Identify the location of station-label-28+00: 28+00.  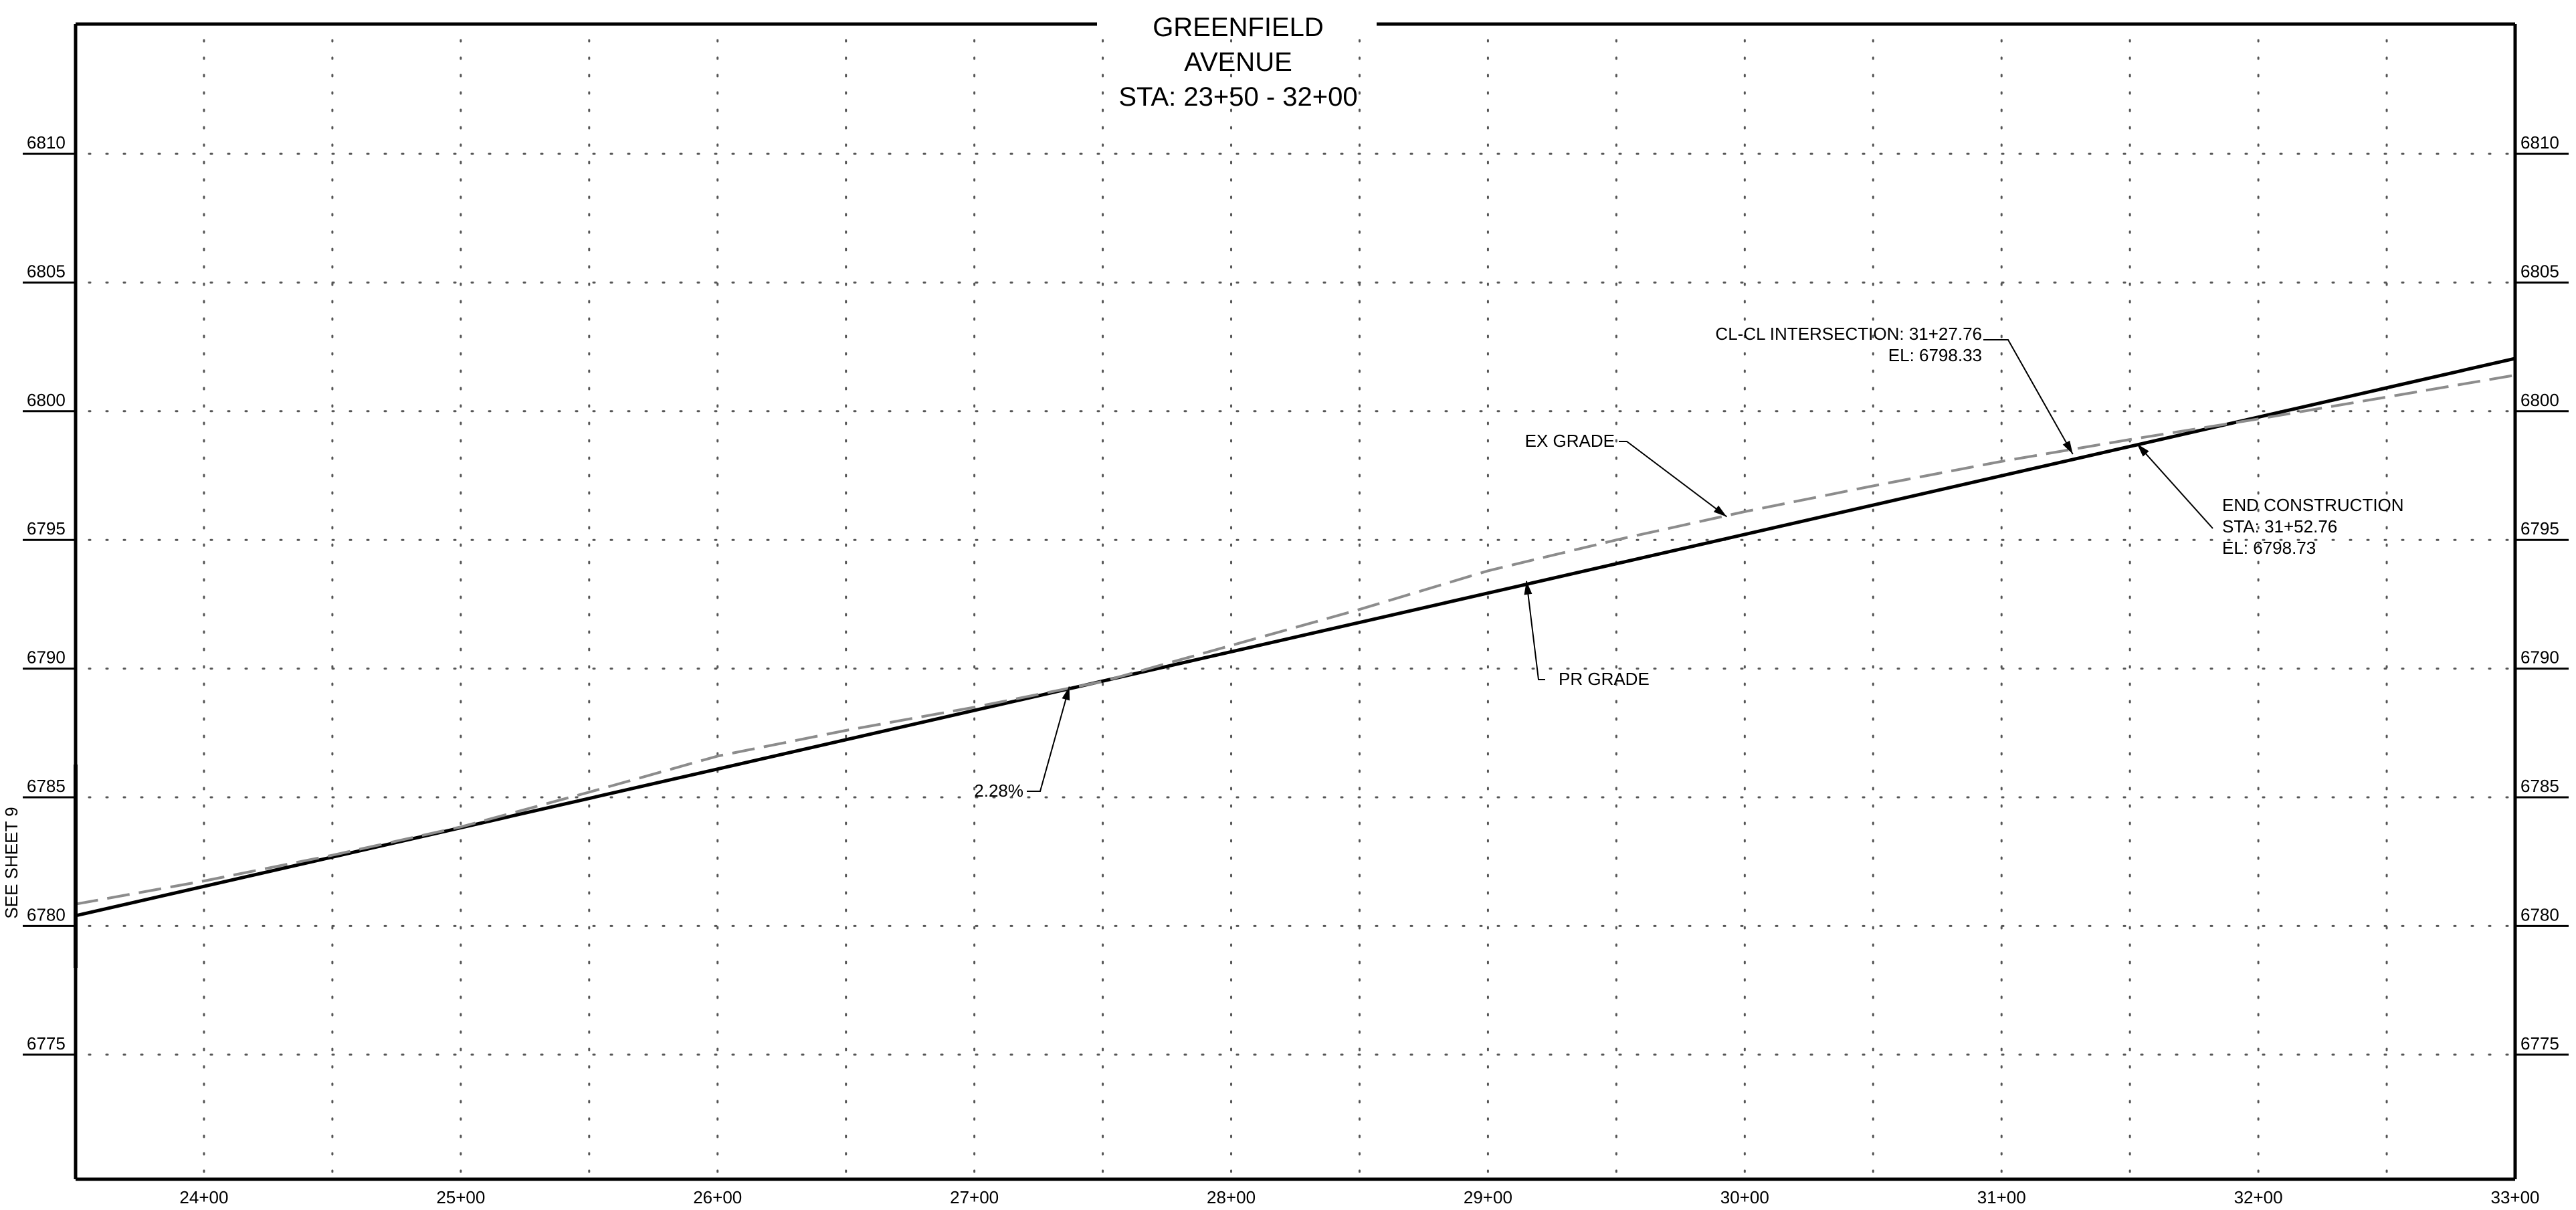
(1231, 1197).